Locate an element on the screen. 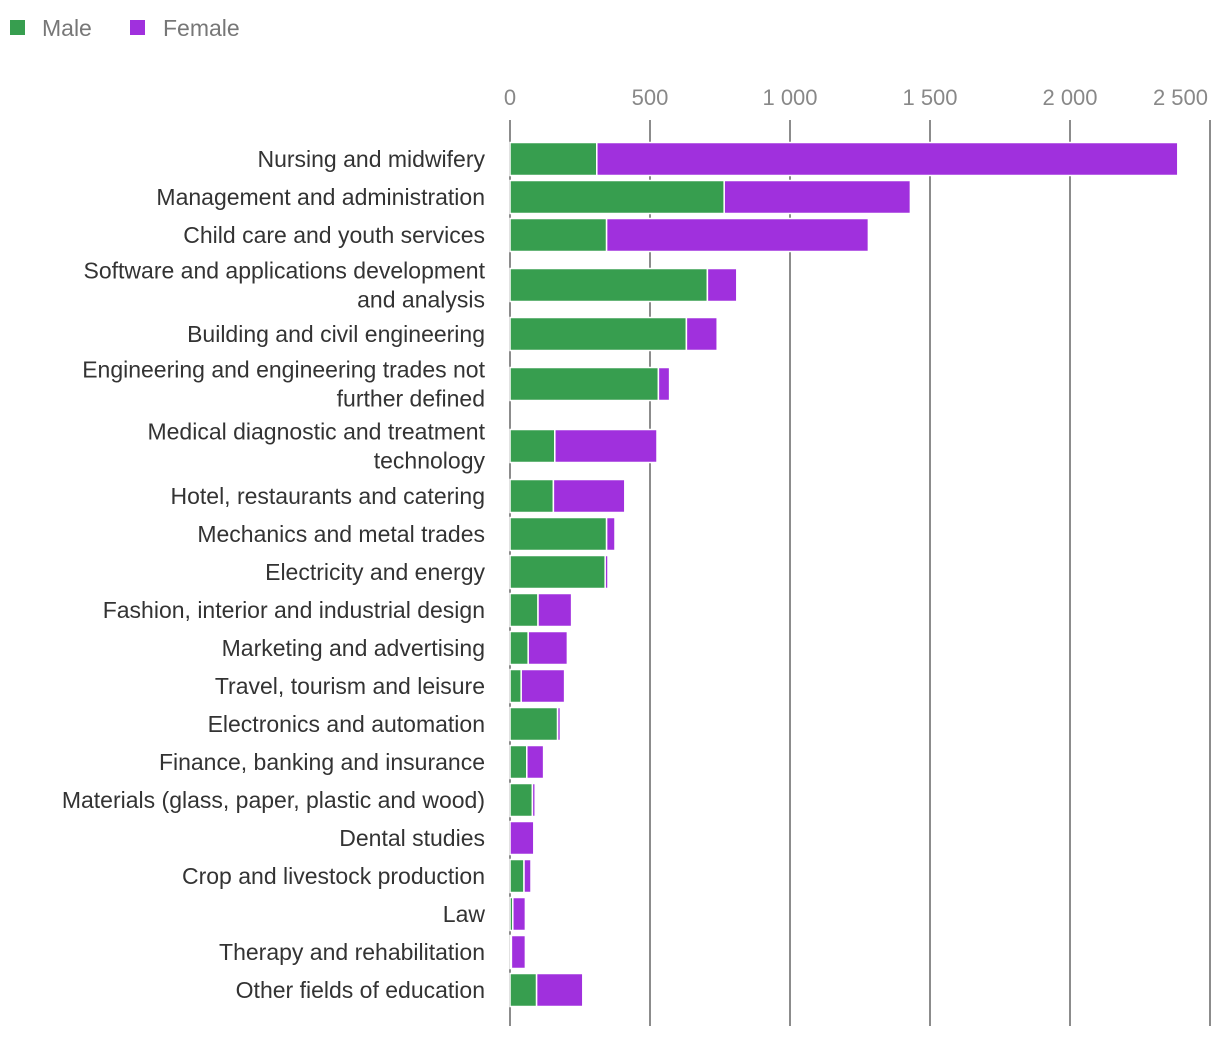 The image size is (1220, 1038). bar-female-child-care-and-youth-services is located at coordinates (737, 235).